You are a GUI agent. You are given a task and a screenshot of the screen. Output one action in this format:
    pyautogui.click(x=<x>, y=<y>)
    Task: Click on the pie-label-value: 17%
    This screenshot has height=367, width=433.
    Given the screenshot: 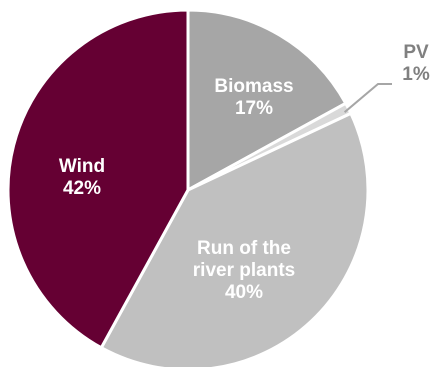 What is the action you would take?
    pyautogui.click(x=254, y=108)
    